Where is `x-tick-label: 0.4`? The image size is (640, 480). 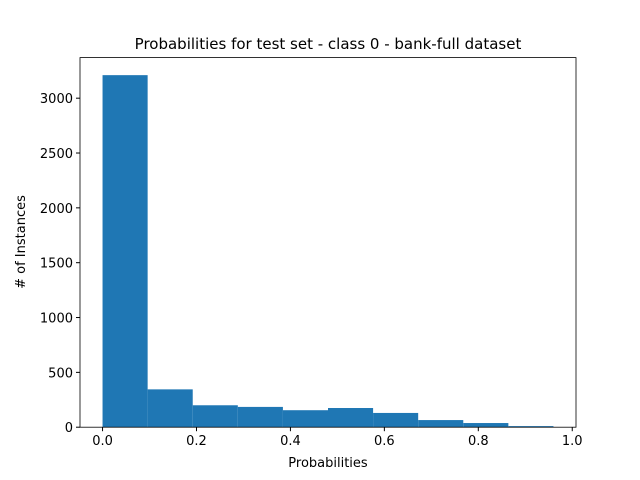
x-tick-label: 0.4 is located at coordinates (290, 441).